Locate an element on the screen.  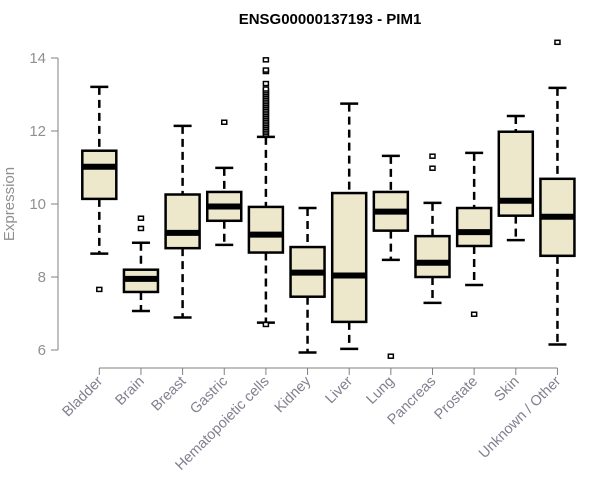
y-tick-label: 6 is located at coordinates (42, 350).